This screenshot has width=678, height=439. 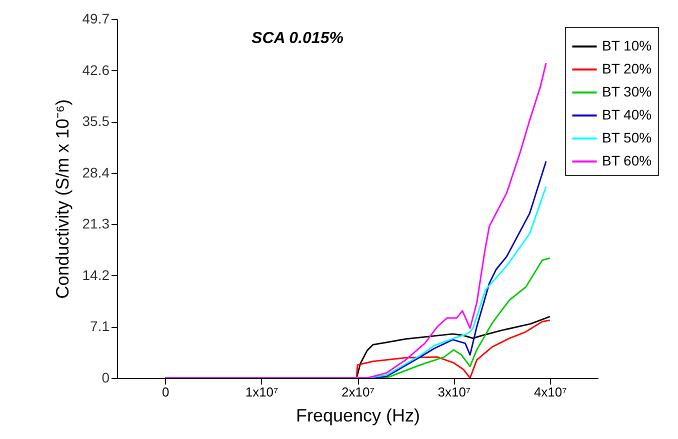 What do you see at coordinates (166, 392) in the screenshot?
I see `x-tick-label: 0` at bounding box center [166, 392].